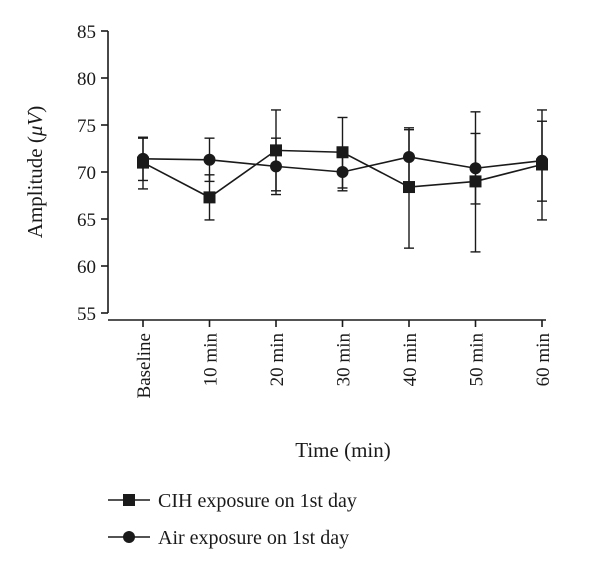  I want to click on y-tick-label: 65, so click(86, 220).